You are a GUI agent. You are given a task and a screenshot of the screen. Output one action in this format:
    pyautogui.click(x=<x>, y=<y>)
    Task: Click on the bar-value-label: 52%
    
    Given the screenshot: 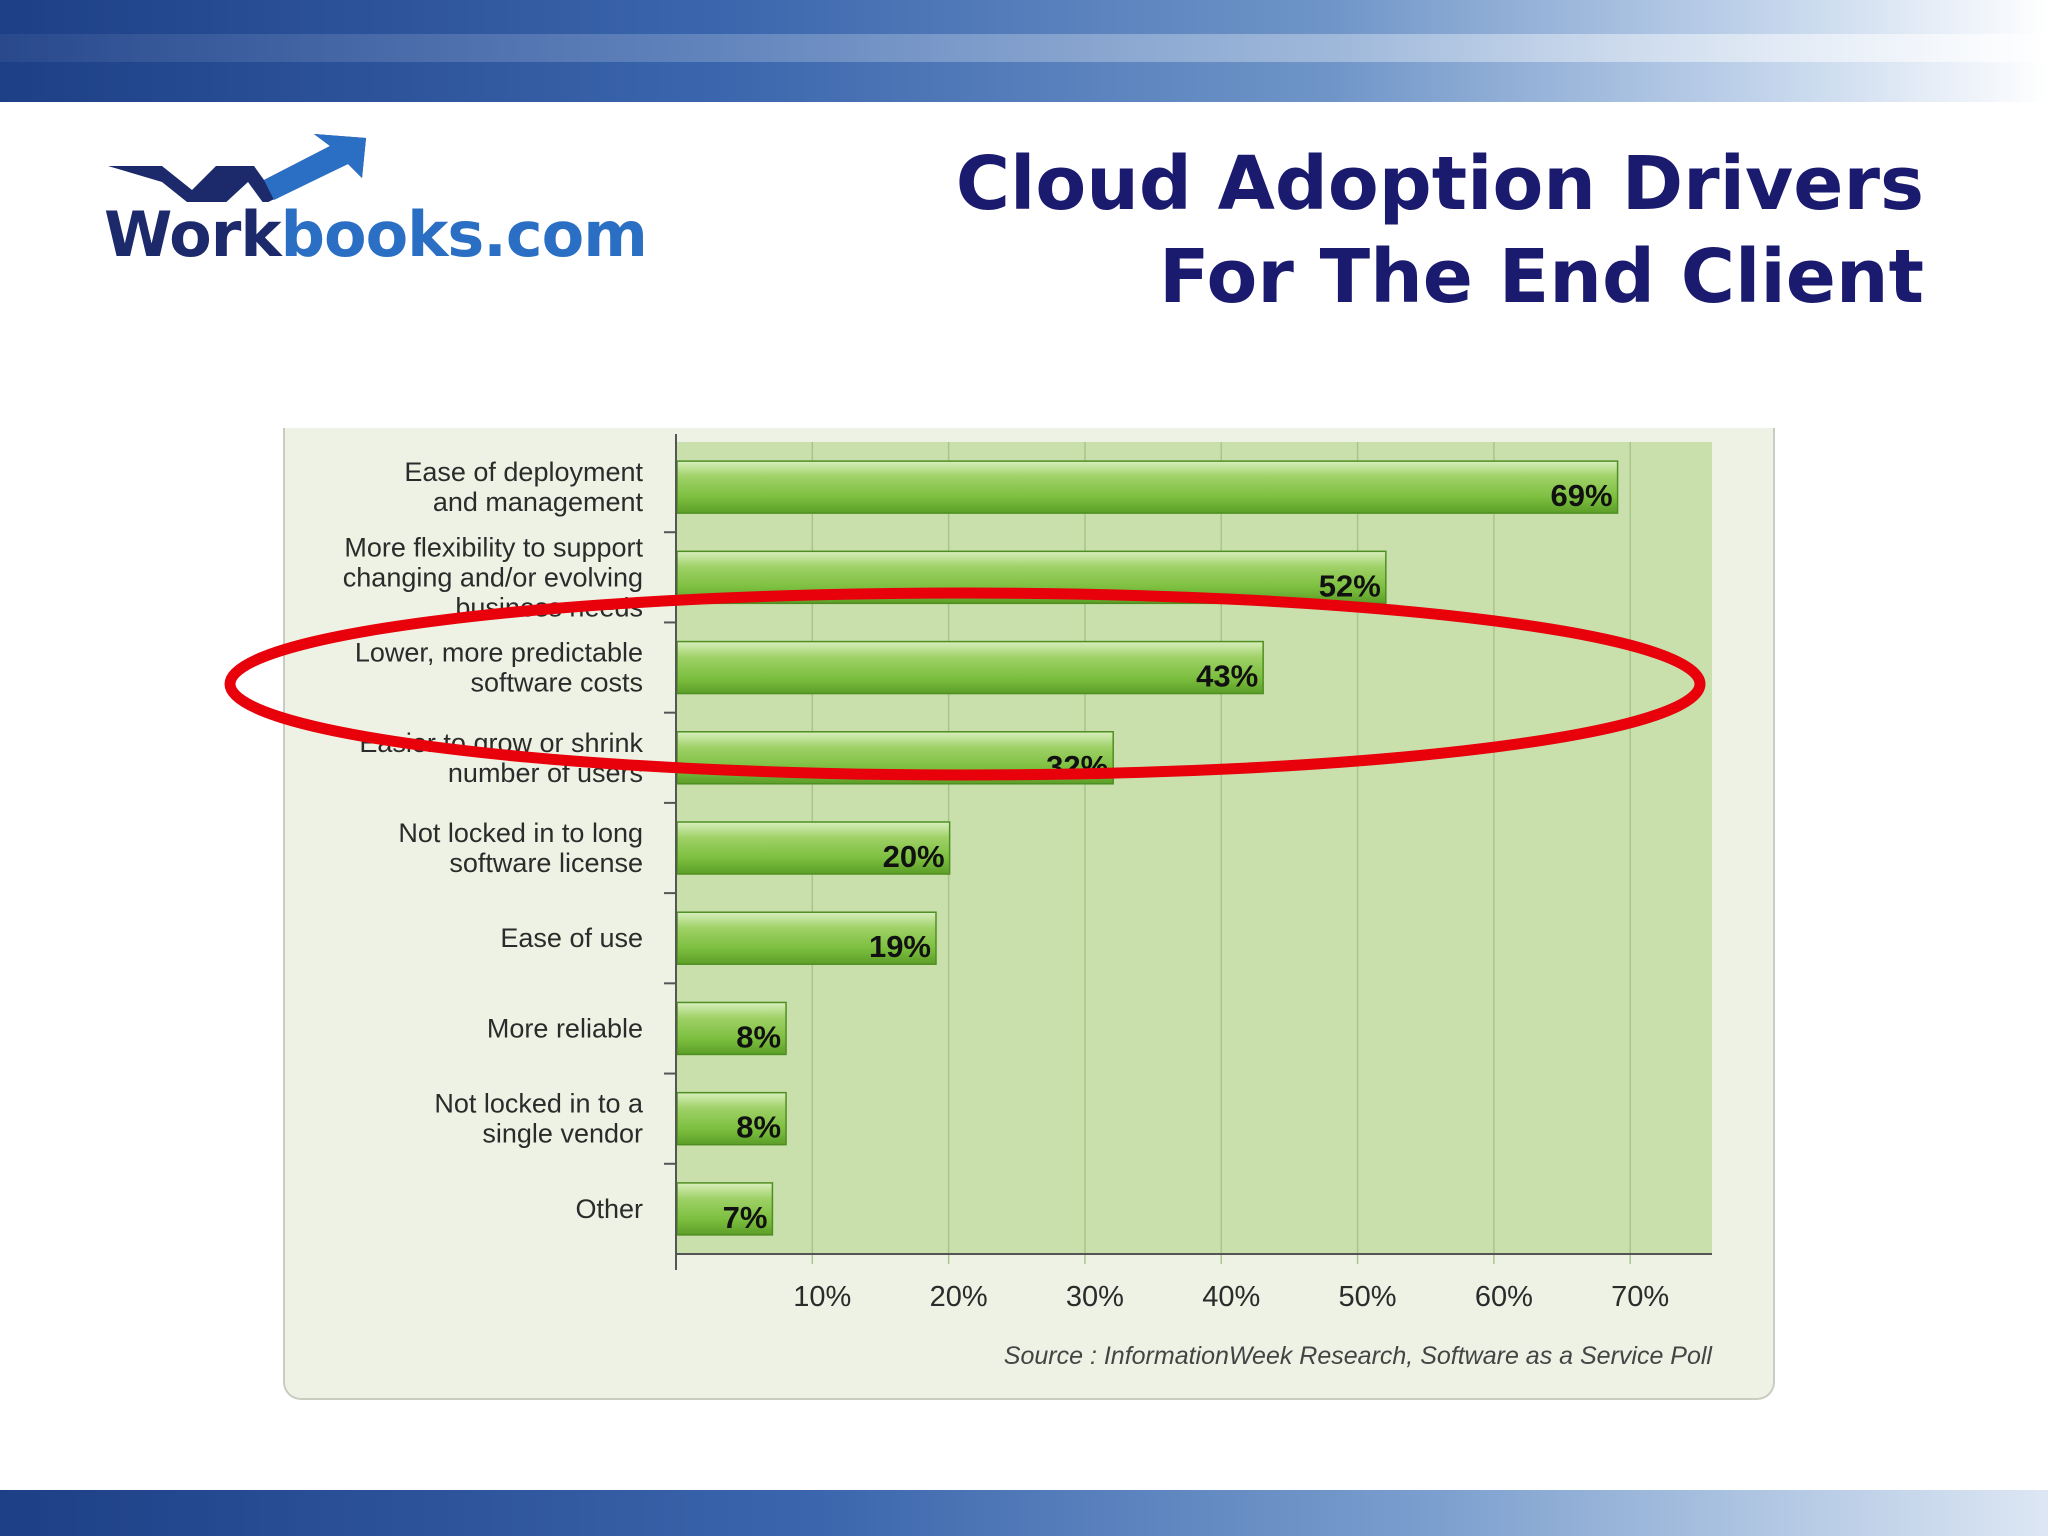 What is the action you would take?
    pyautogui.click(x=1350, y=585)
    